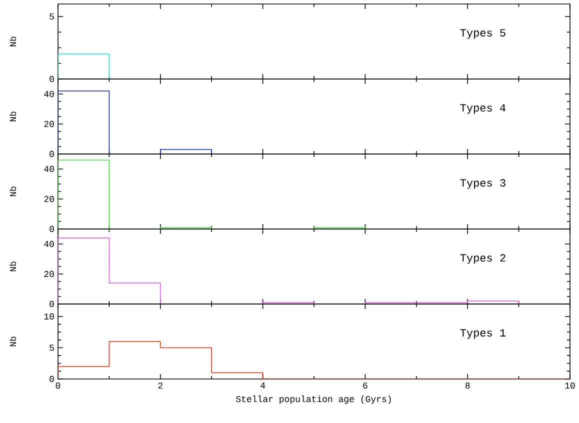  I want to click on annotation: Types 3, so click(483, 184).